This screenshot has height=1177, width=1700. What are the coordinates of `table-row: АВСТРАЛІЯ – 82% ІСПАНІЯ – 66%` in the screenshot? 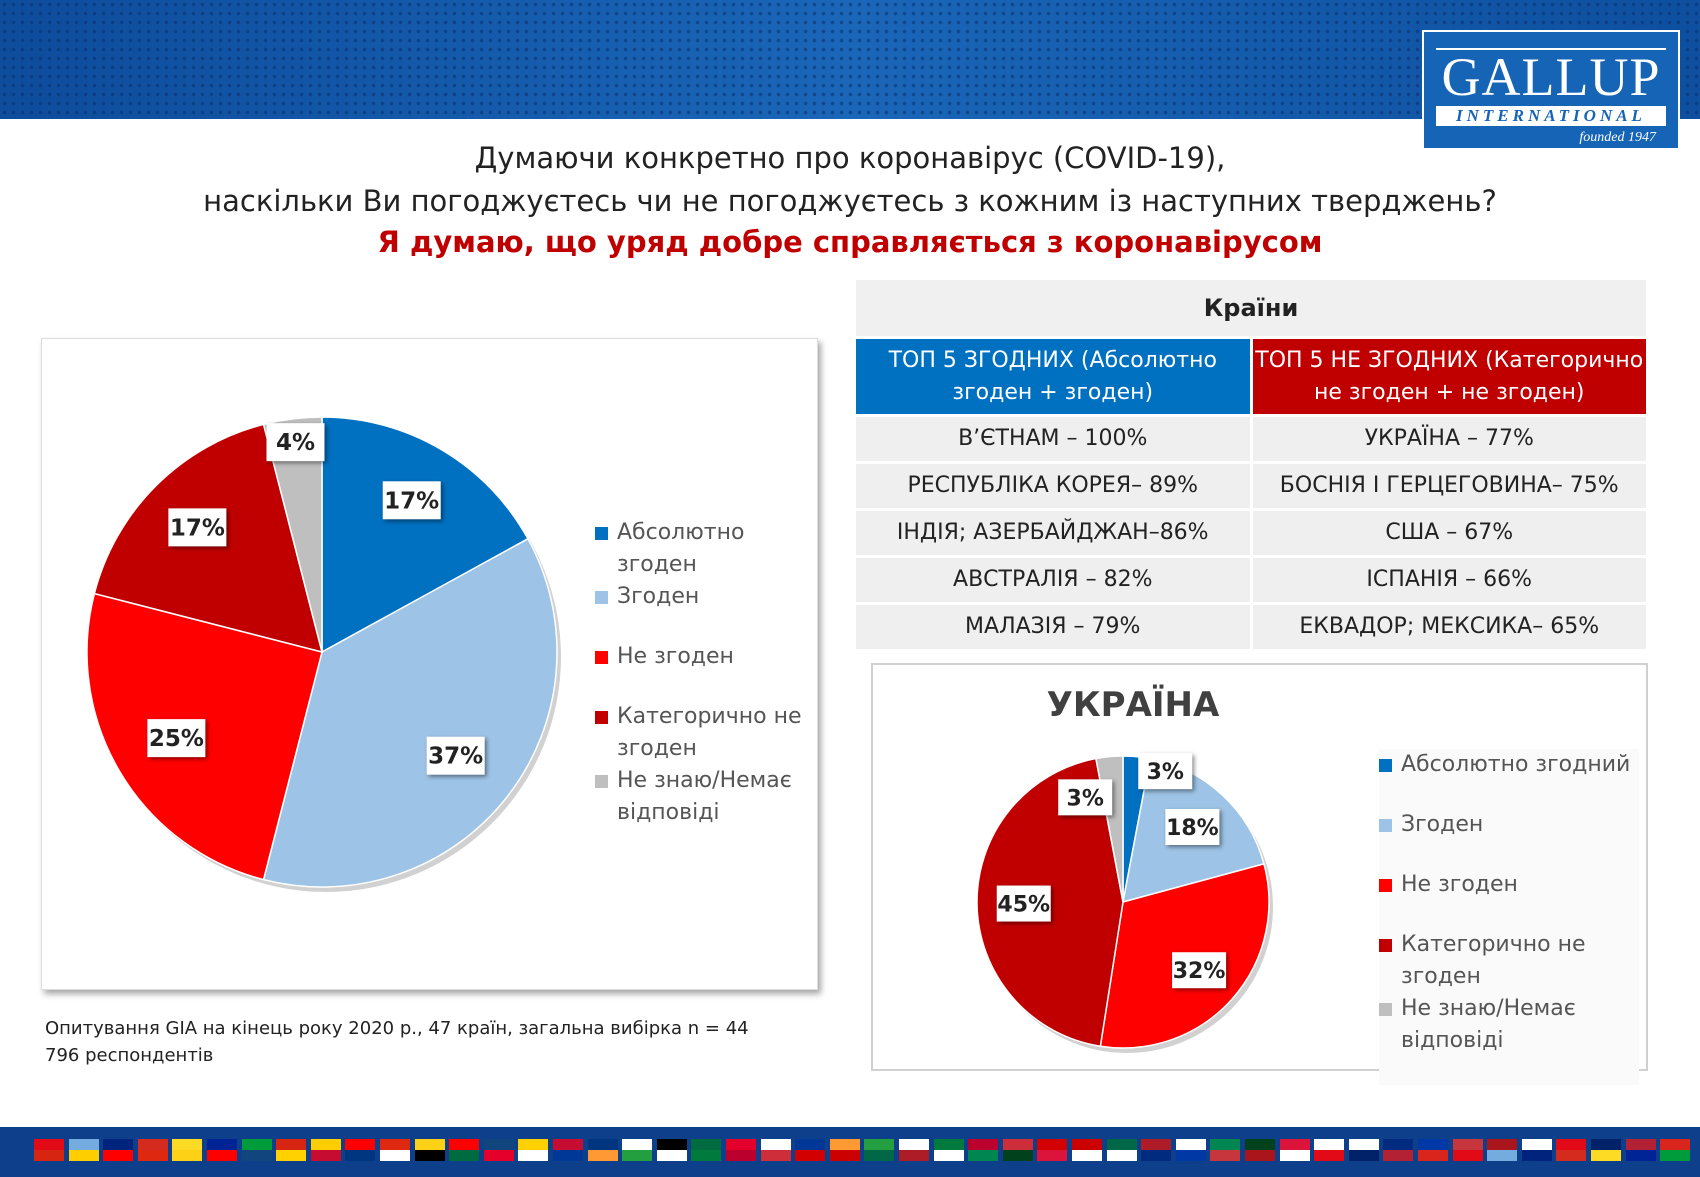 It's located at (1251, 580).